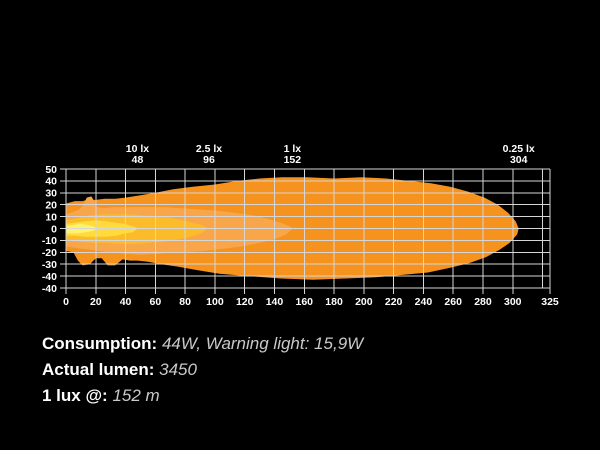 The height and width of the screenshot is (450, 600). I want to click on y-axis-label: 30, so click(51, 194).